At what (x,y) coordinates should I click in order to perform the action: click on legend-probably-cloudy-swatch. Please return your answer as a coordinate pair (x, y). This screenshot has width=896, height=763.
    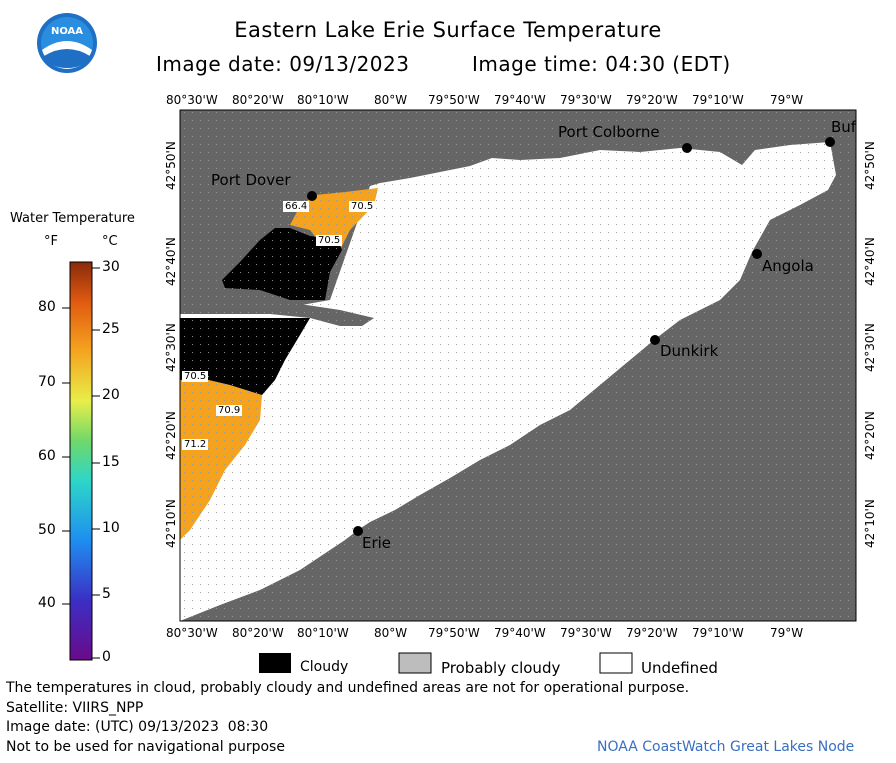
    Looking at the image, I should click on (415, 663).